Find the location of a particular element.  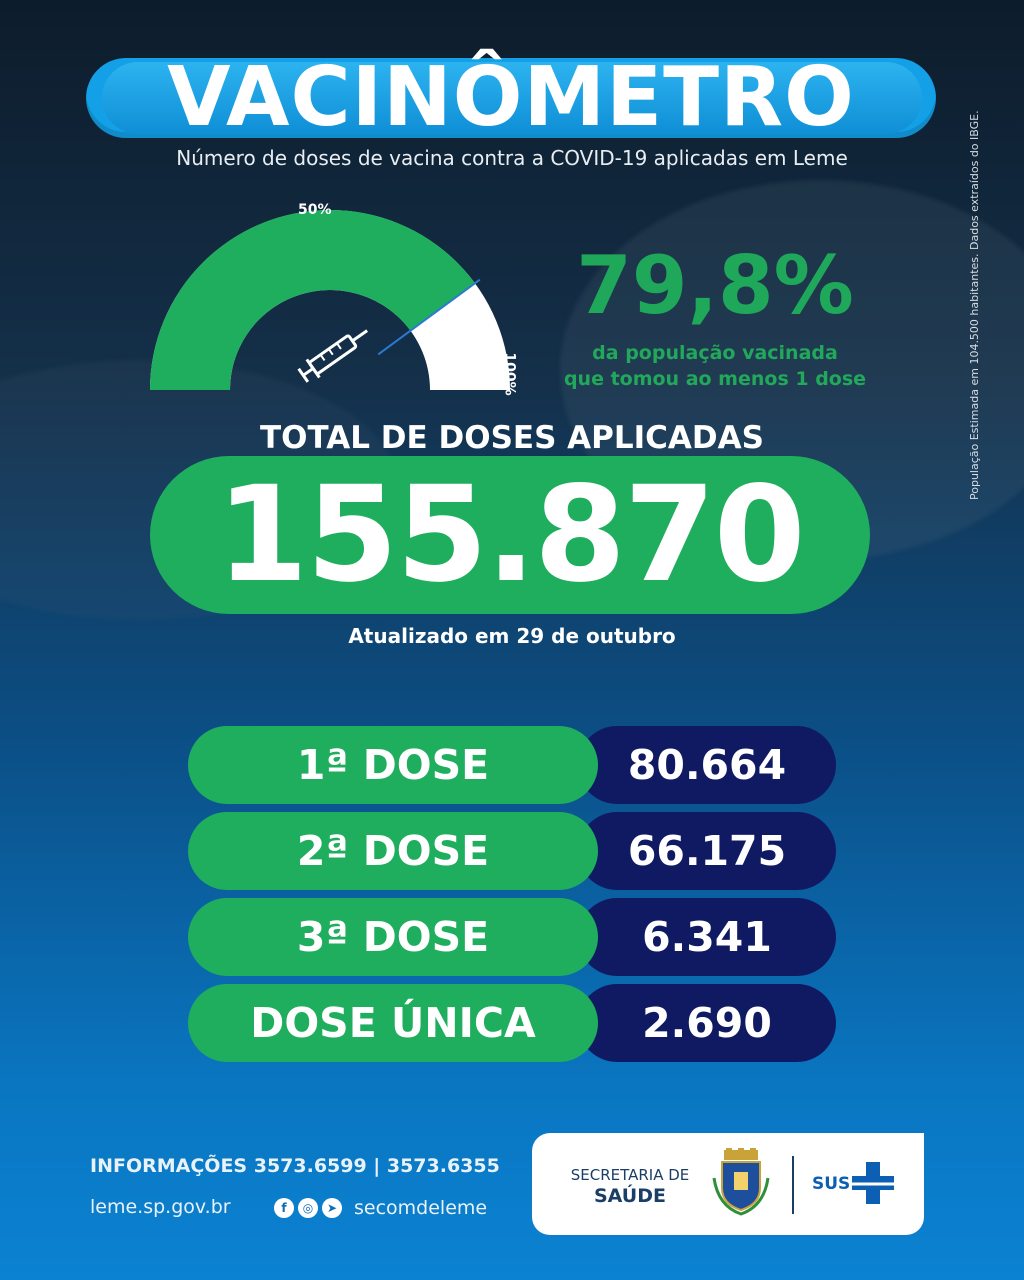

title-banner-inner is located at coordinates (512, 98).